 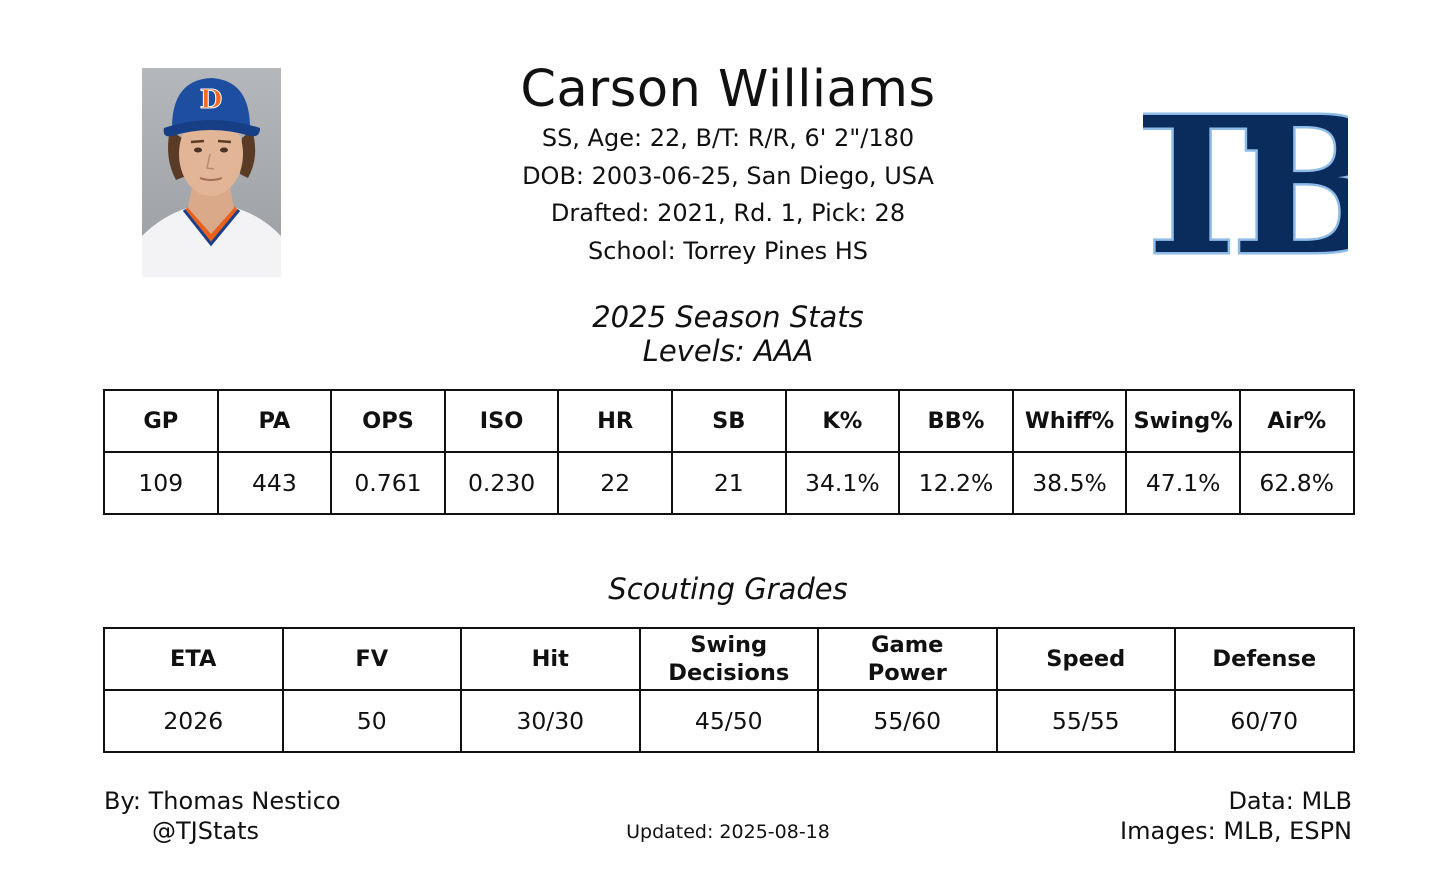 What do you see at coordinates (728, 175) in the screenshot?
I see `dob-line: DOB: 2003-06-25, San Diego, USA` at bounding box center [728, 175].